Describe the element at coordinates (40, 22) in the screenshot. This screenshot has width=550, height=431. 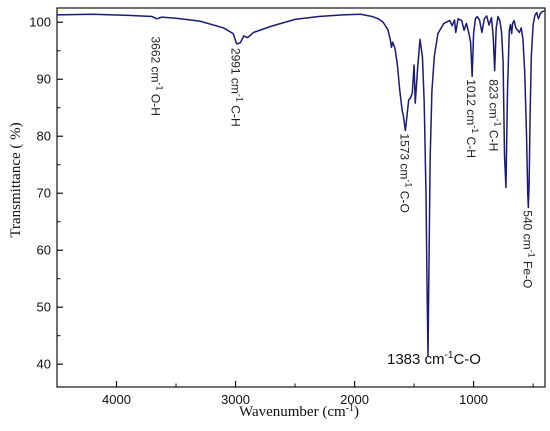
I see `y-tick-label: 100` at that location.